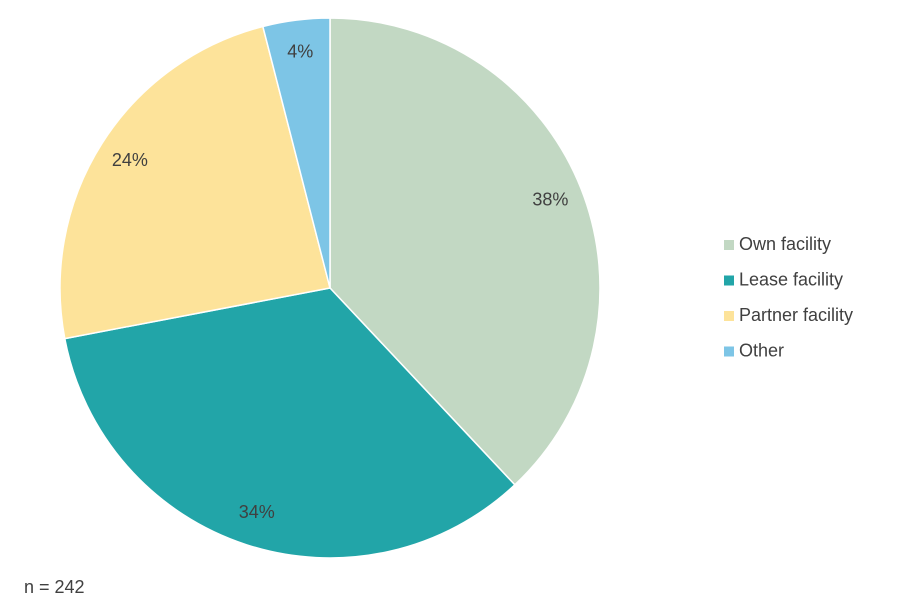 The height and width of the screenshot is (614, 898). I want to click on legend-label: Partner facility, so click(796, 315).